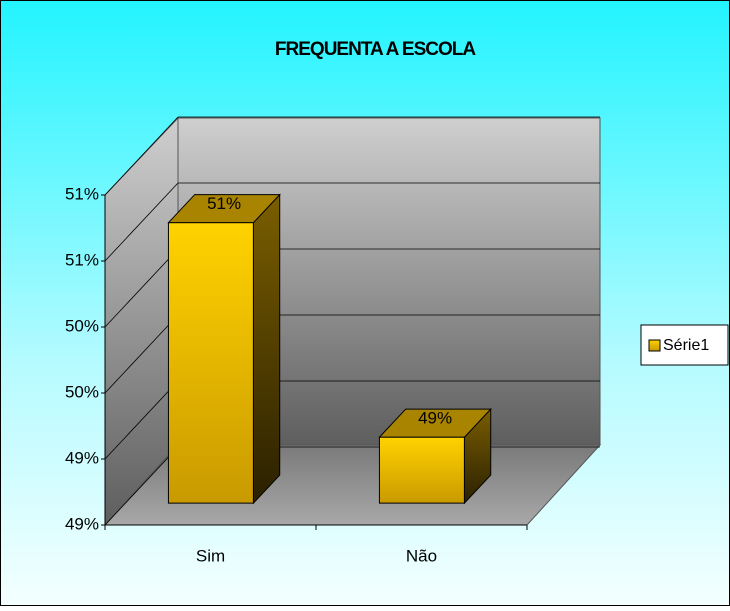  Describe the element at coordinates (224, 203) in the screenshot. I see `data-label: 51%` at that location.